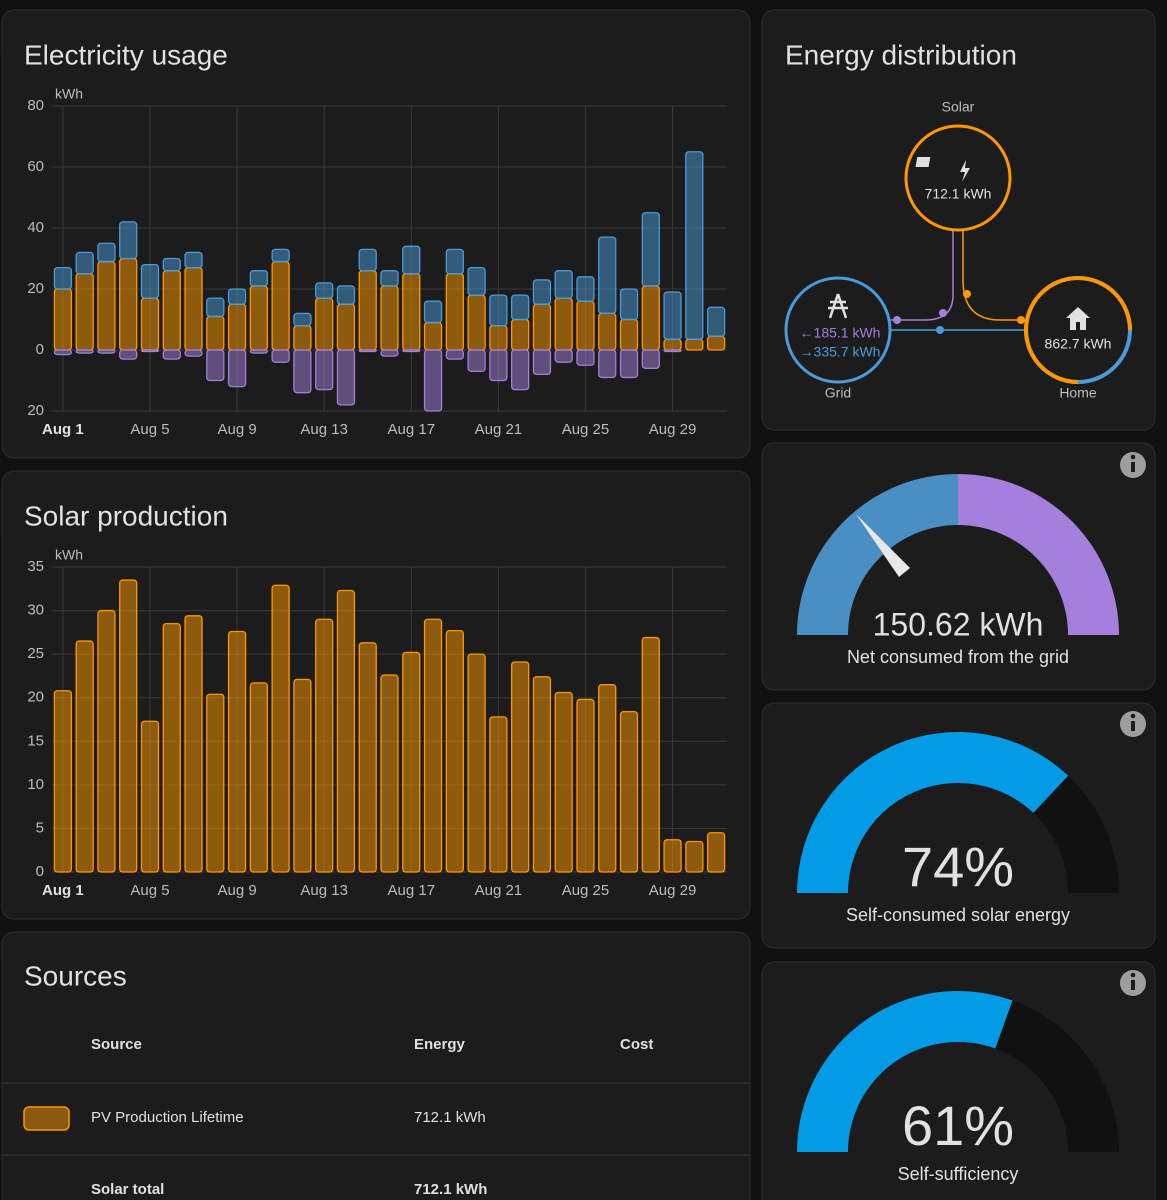 This screenshot has width=1167, height=1200. I want to click on x-tick-label: Aug 5, so click(149, 890).